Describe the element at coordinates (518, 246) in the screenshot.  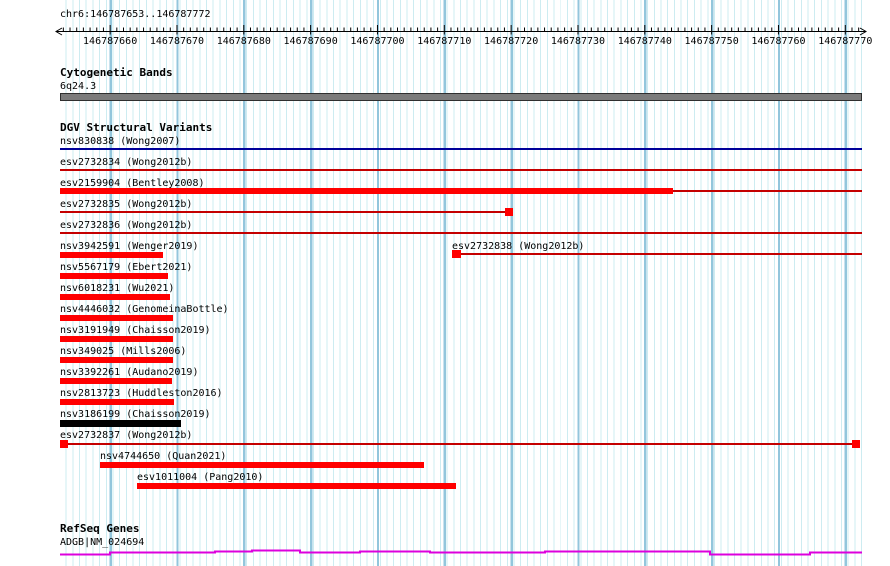
I see `variant-label: esv2732838 (Wong2012b)` at that location.